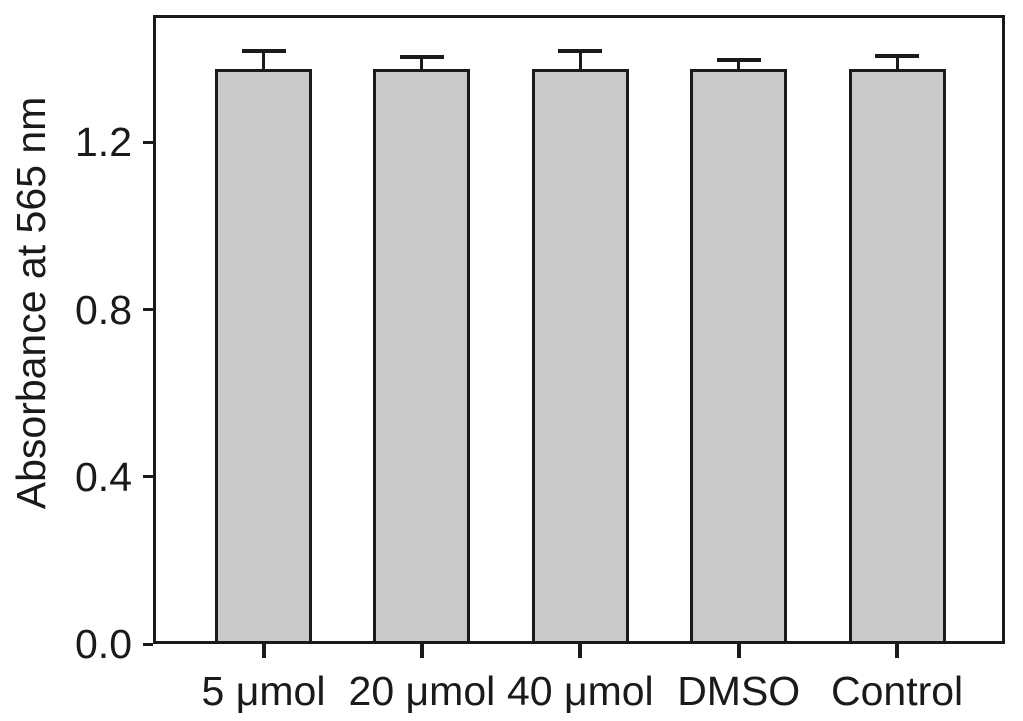 The height and width of the screenshot is (721, 1023). I want to click on y-tick-label: 0.4, so click(103, 476).